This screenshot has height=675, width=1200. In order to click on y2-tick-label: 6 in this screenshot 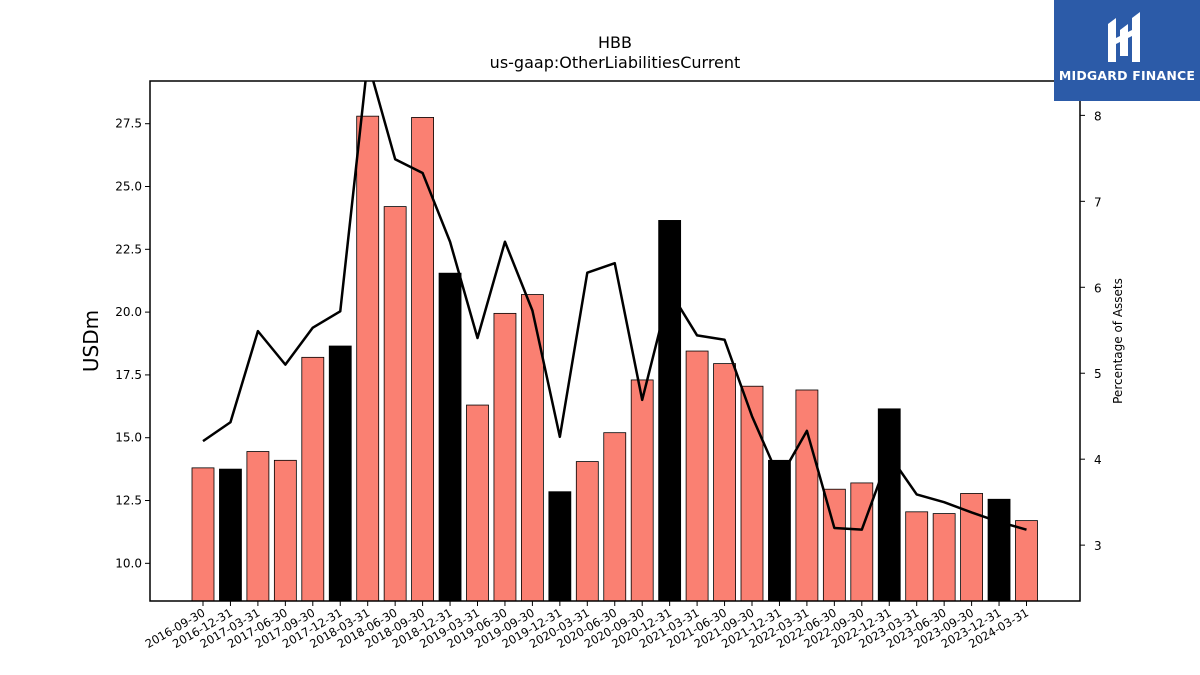, I will do `click(1098, 288)`.